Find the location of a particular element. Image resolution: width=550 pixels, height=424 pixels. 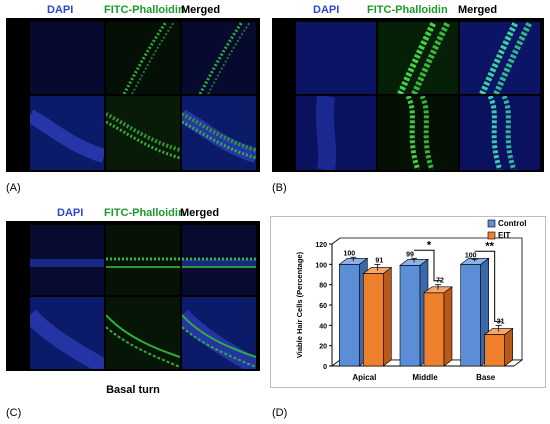

y-tick-label-1: 20 is located at coordinates (323, 347).